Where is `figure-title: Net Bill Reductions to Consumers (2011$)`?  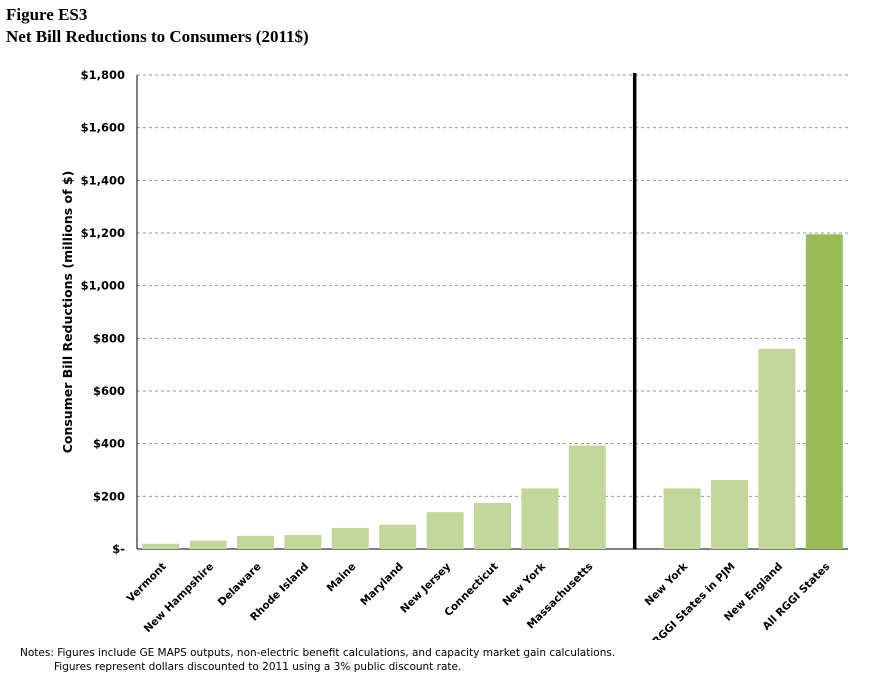 figure-title: Net Bill Reductions to Consumers (2011$) is located at coordinates (157, 36).